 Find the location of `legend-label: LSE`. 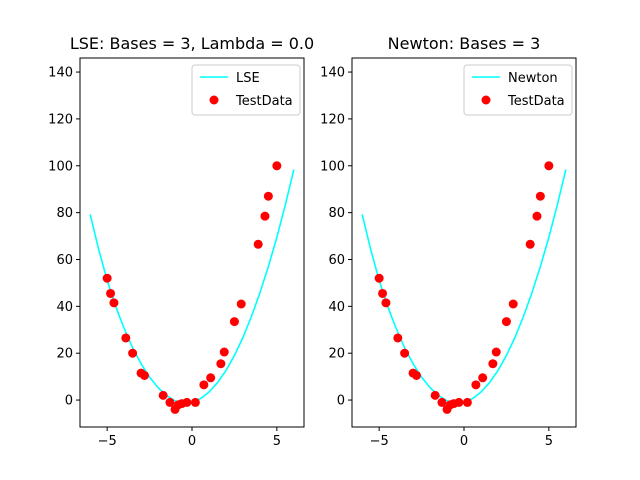

legend-label: LSE is located at coordinates (248, 78).